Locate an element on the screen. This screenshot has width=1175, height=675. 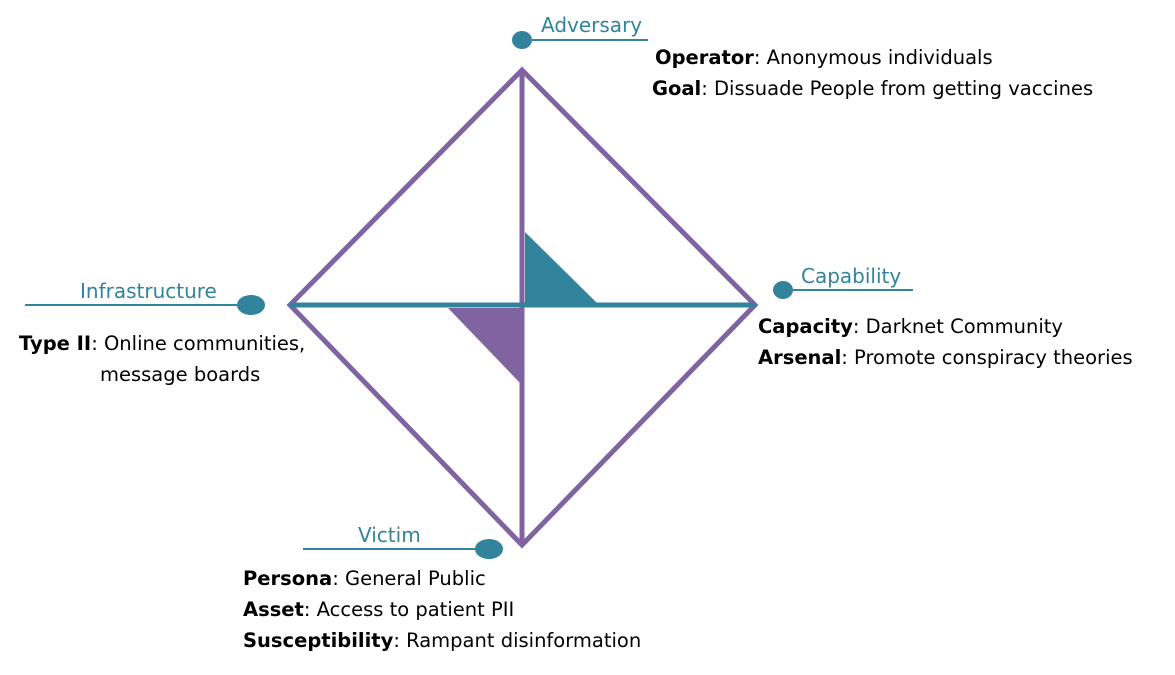
teal-triangle-marker is located at coordinates (561, 267).